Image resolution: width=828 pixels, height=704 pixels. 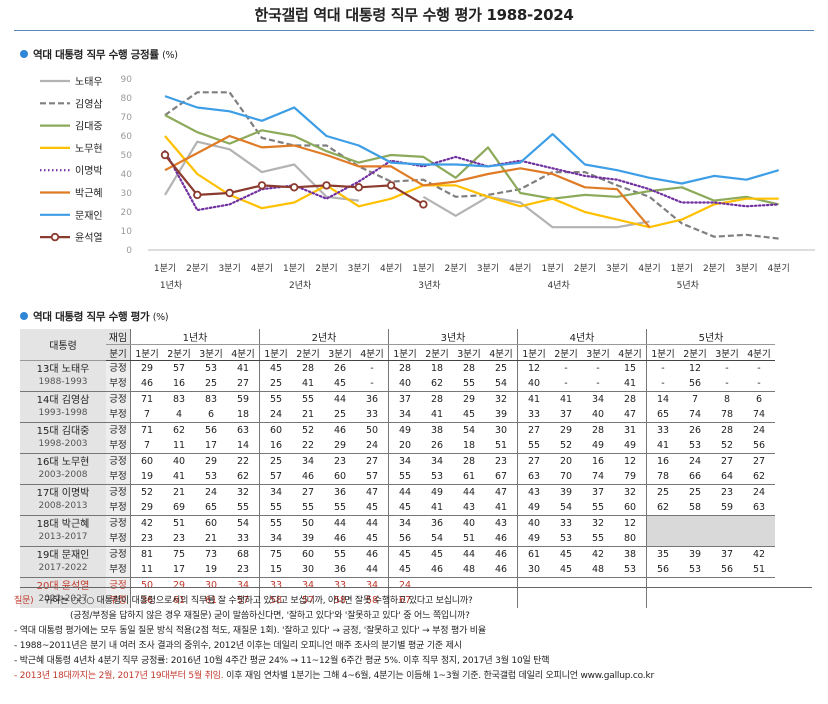 I want to click on value-cell: 42, so click(x=598, y=554).